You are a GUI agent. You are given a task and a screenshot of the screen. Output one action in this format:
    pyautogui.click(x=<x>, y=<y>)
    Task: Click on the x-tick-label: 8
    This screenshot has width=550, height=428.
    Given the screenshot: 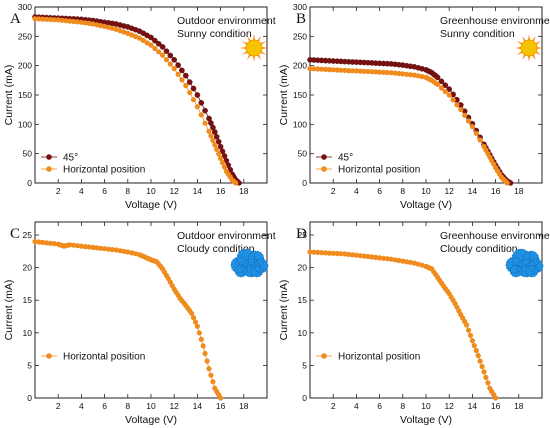 What is the action you would take?
    pyautogui.click(x=127, y=191)
    